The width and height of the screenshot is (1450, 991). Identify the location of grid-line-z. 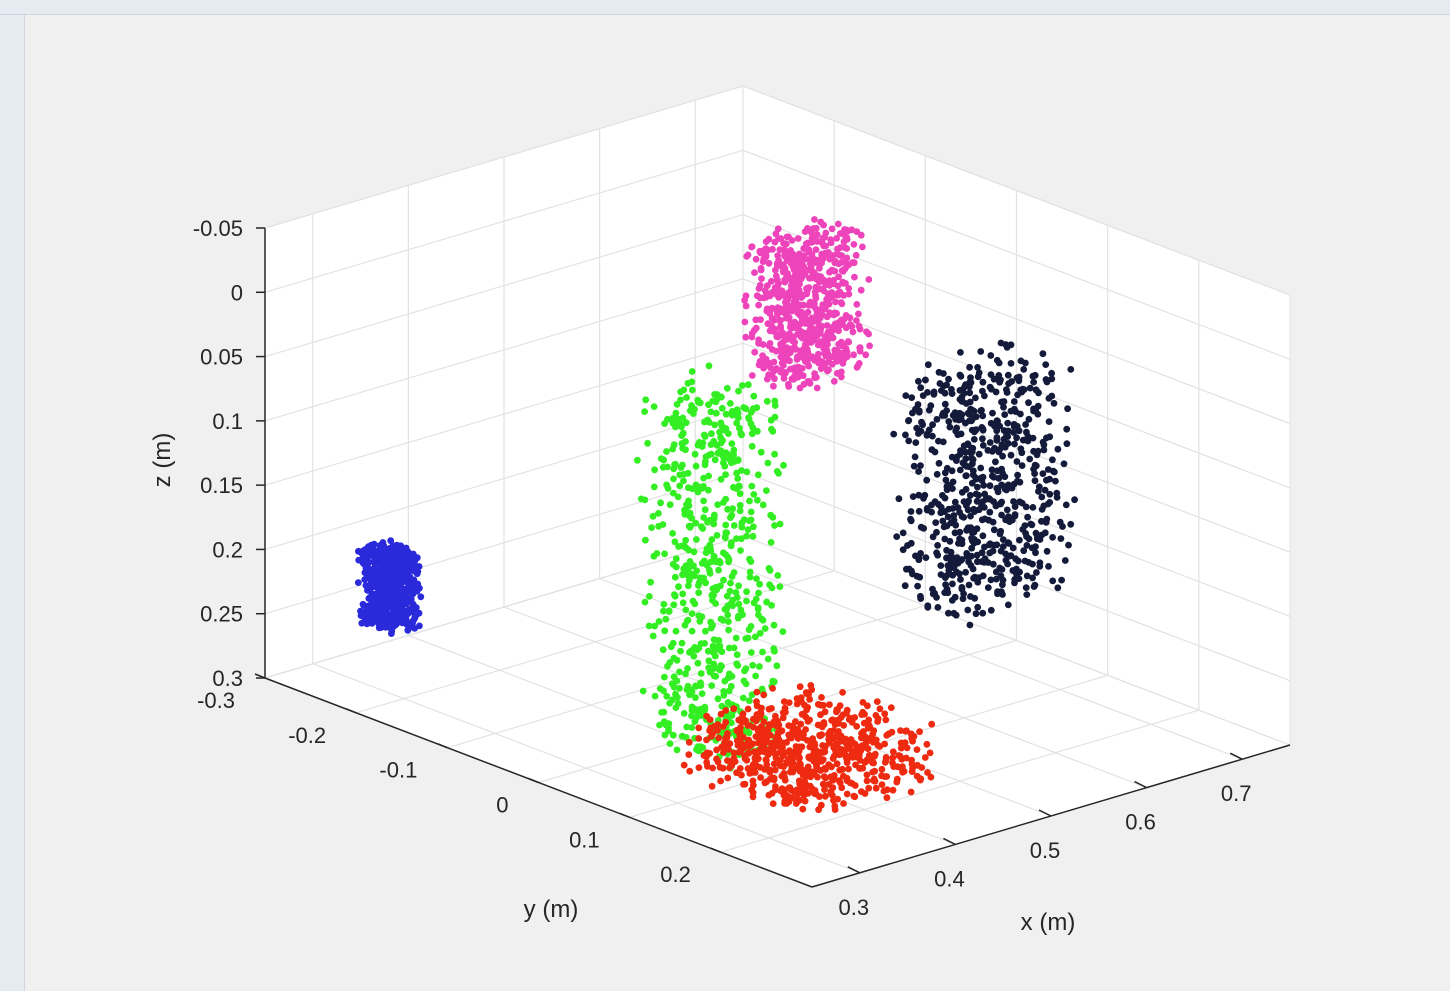
(504, 157).